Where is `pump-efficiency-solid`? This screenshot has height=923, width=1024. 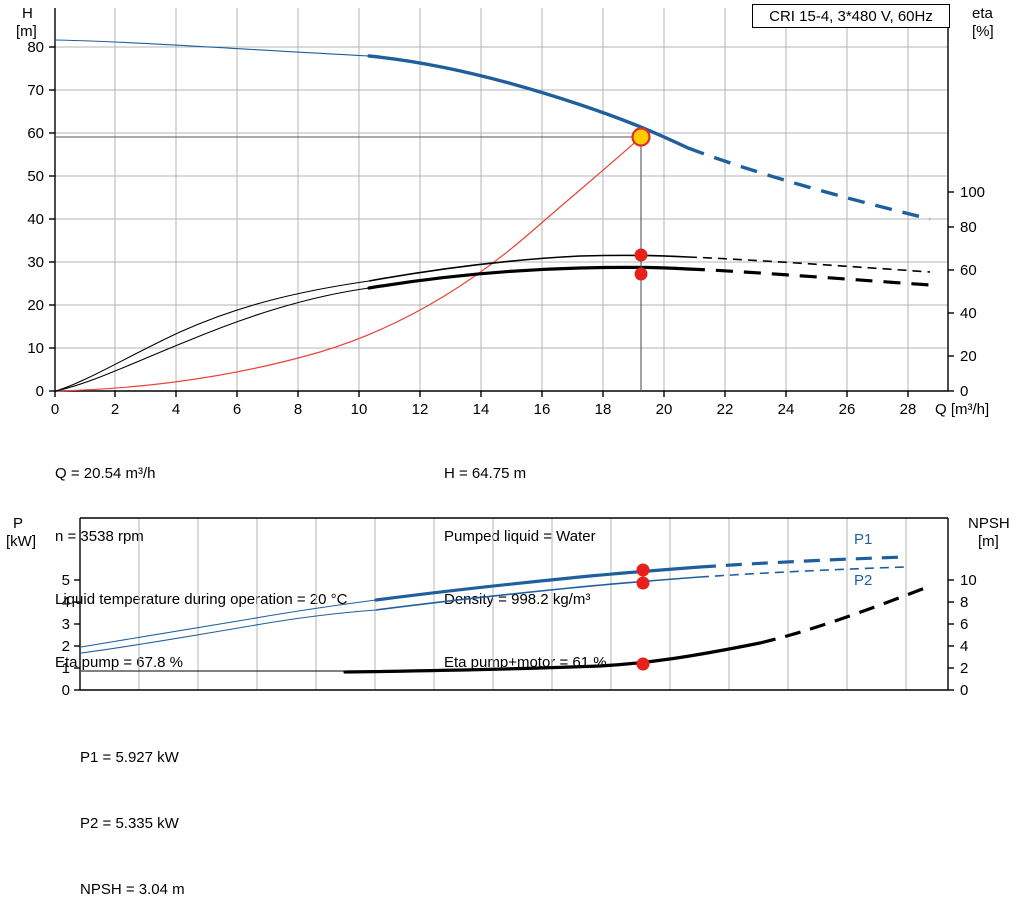
pump-efficiency-solid is located at coordinates (528, 268).